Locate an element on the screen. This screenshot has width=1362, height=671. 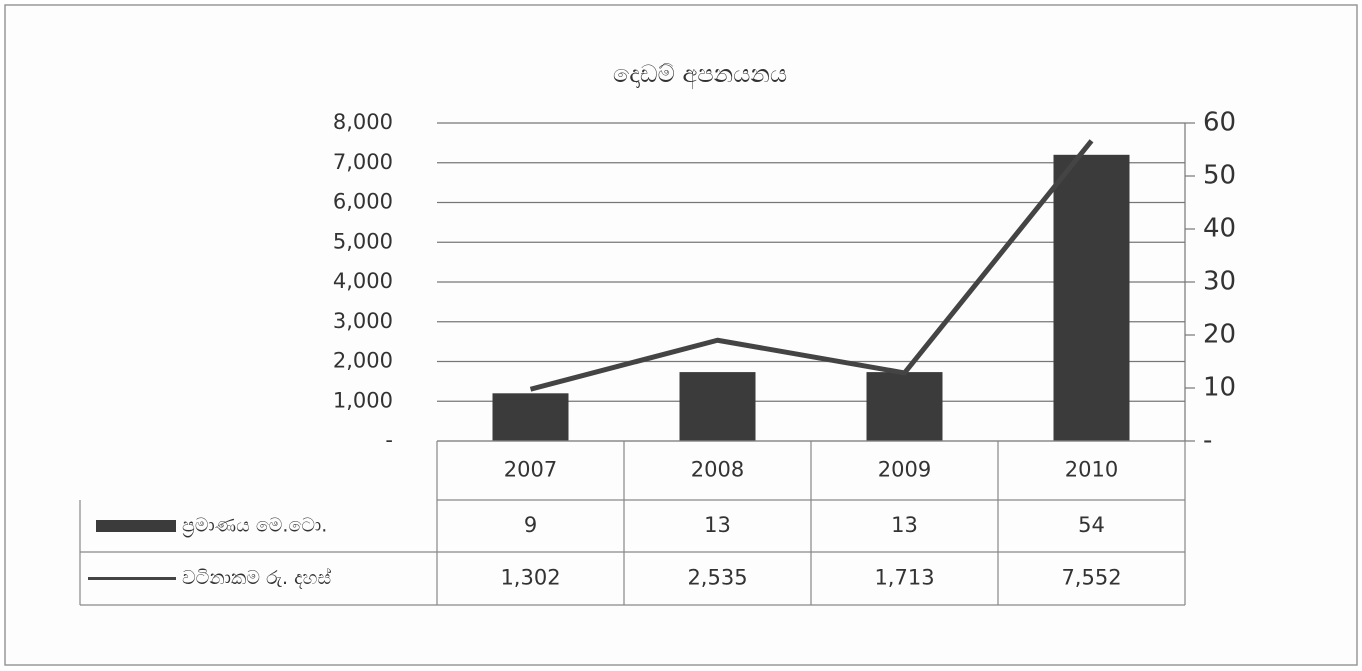
legend-swatch is located at coordinates (136, 526).